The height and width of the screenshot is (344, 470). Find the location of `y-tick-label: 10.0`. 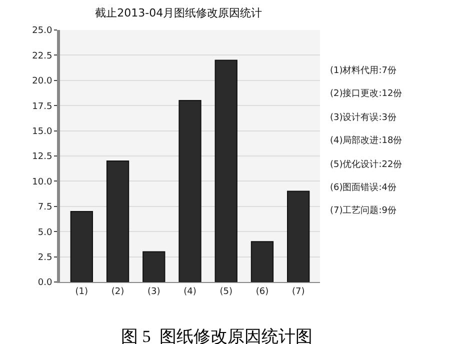

y-tick-label: 10.0 is located at coordinates (42, 182).